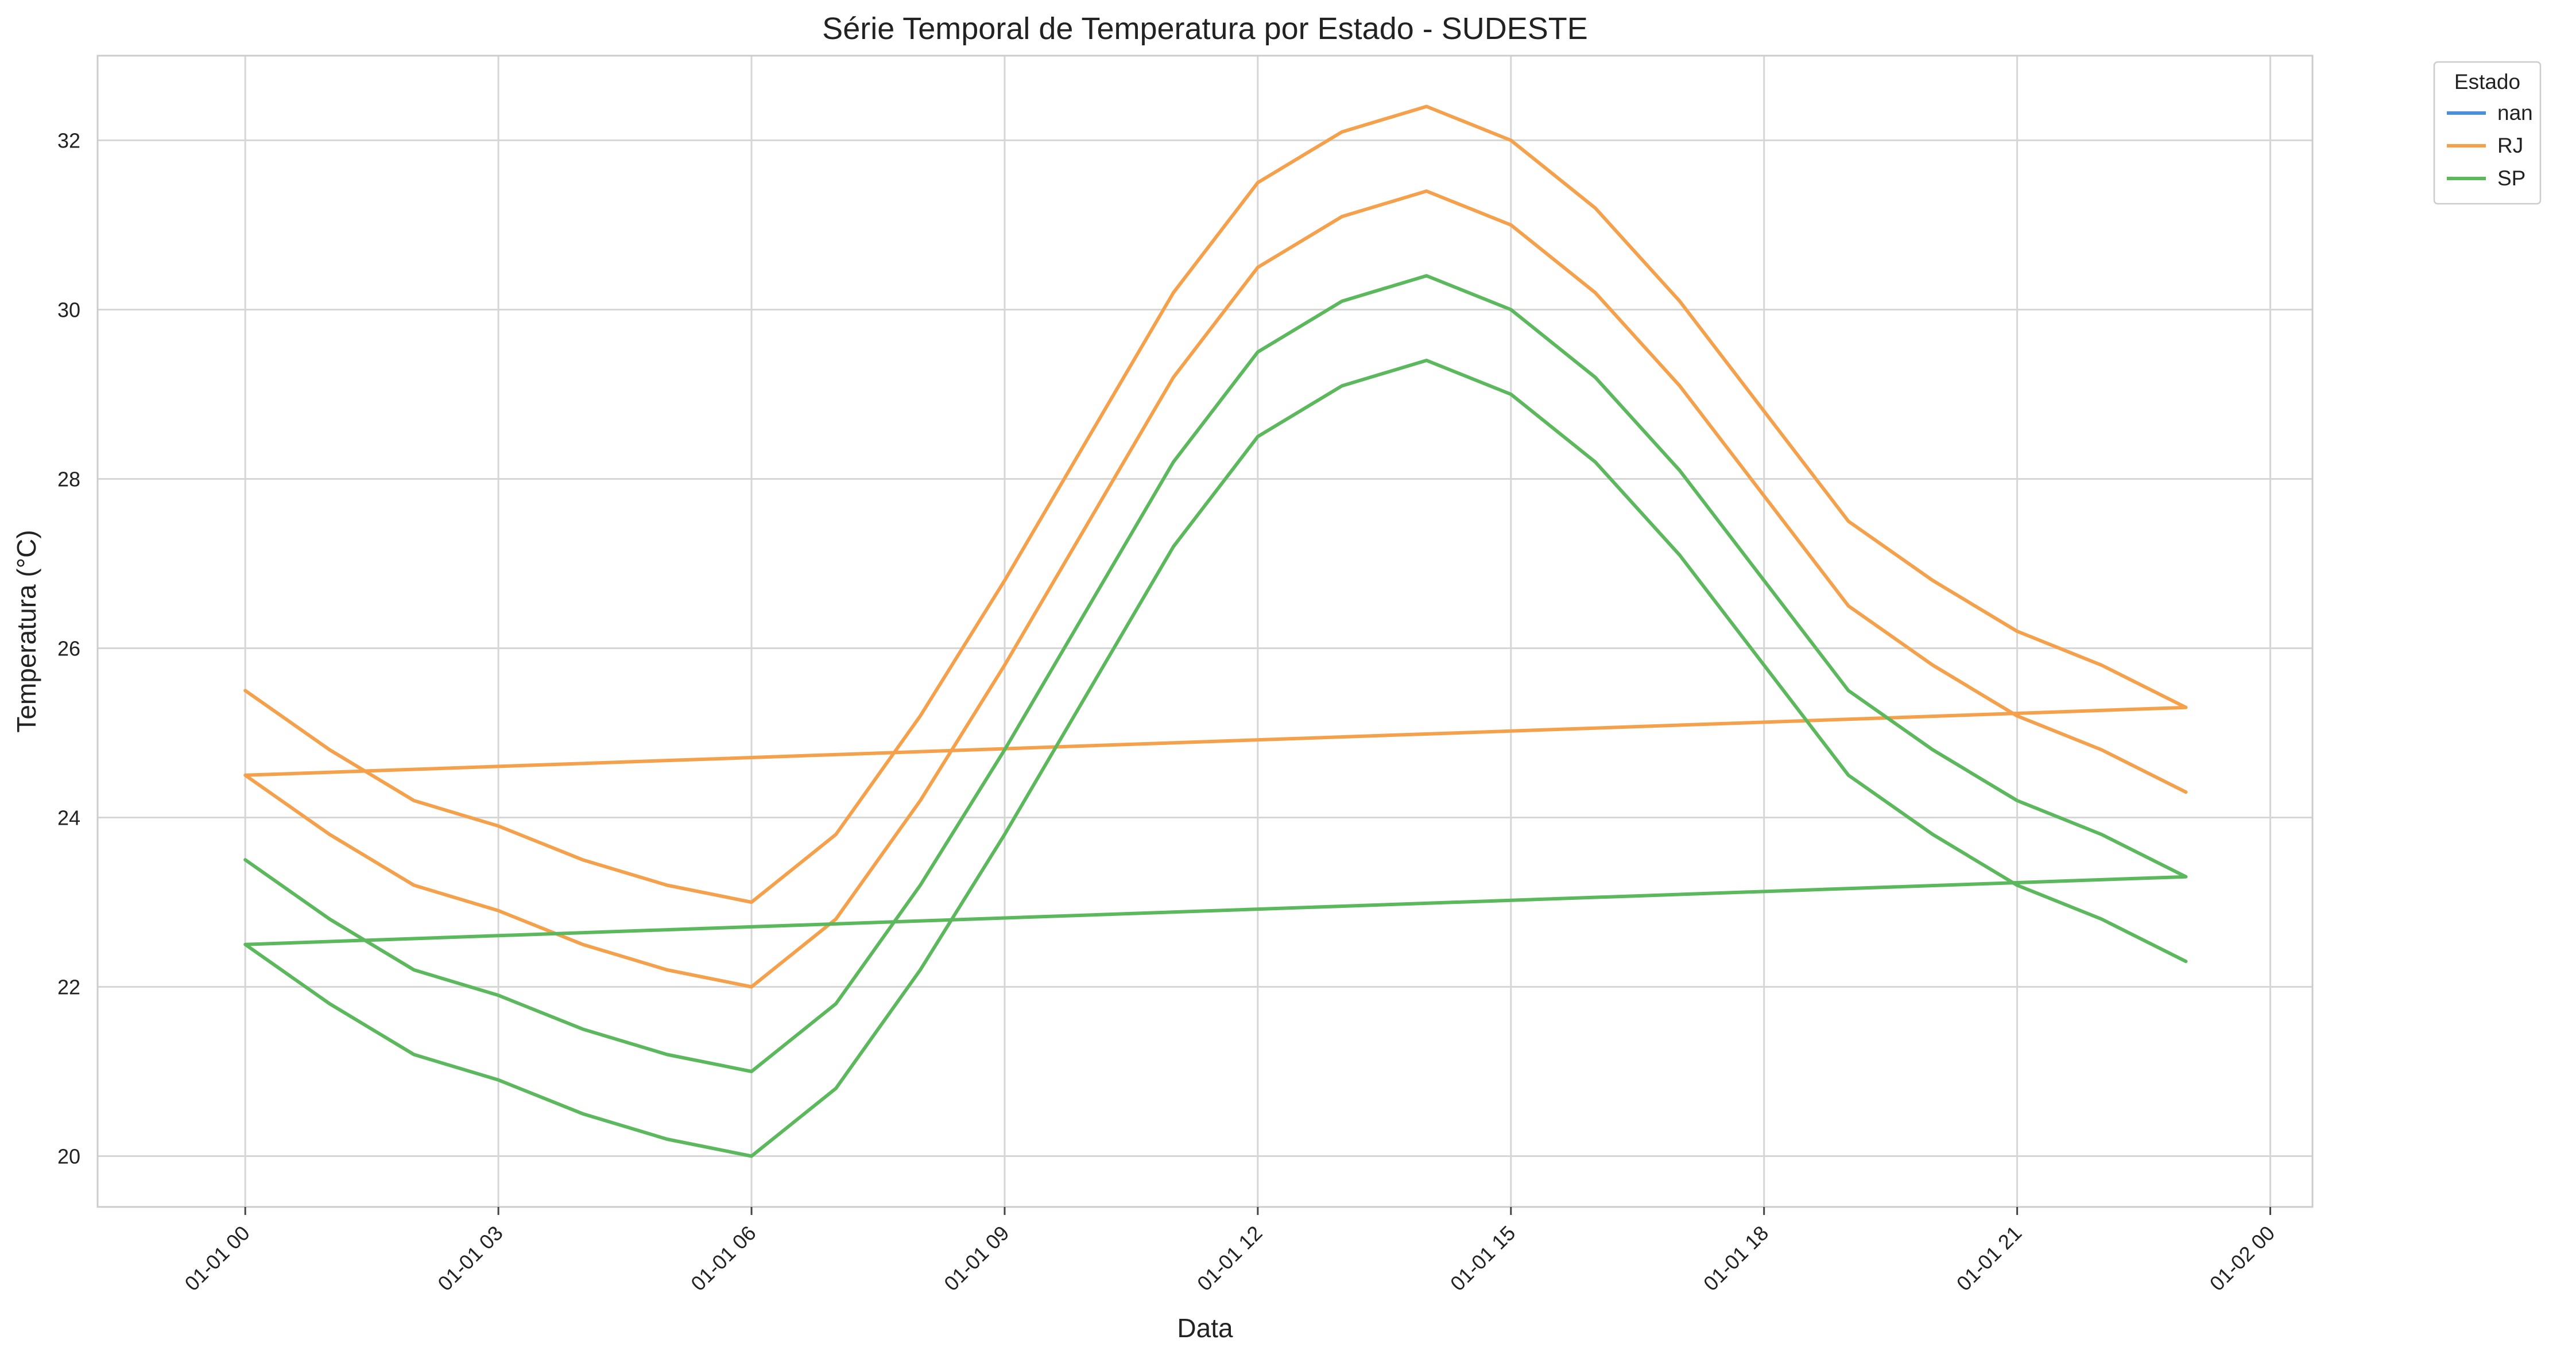 The image size is (2576, 1359). What do you see at coordinates (68, 479) in the screenshot?
I see `y-tick-label: 28` at bounding box center [68, 479].